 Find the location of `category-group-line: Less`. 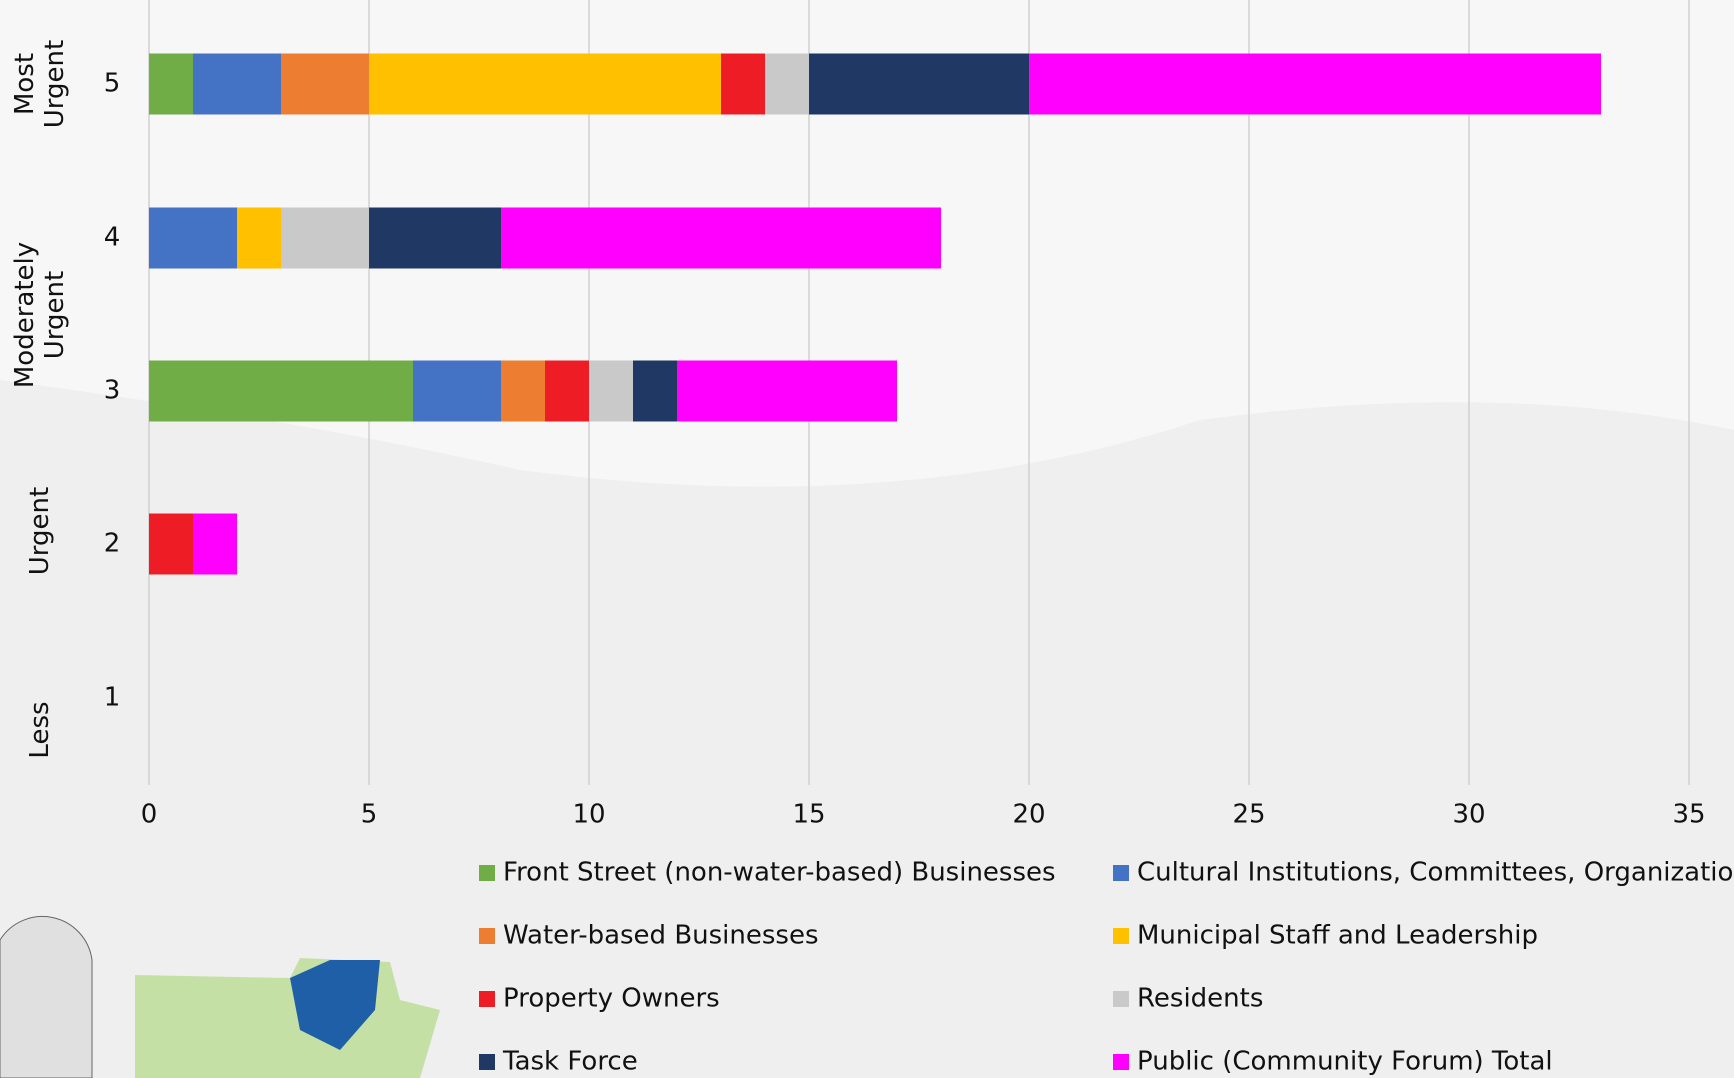

category-group-line: Less is located at coordinates (40, 729).